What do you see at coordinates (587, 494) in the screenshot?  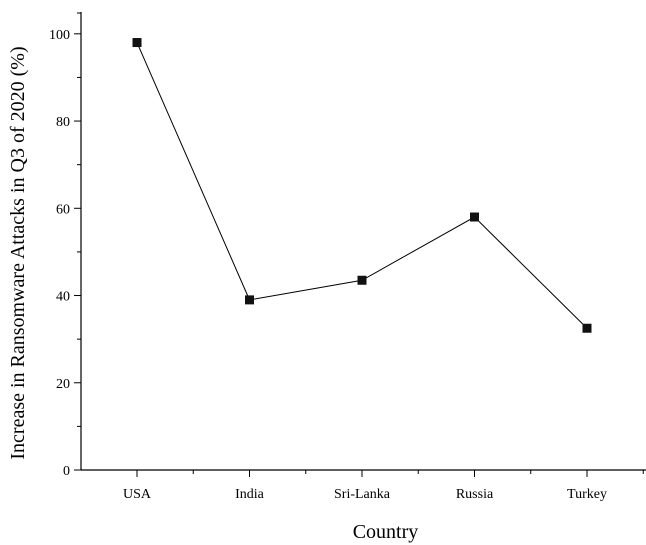 I see `x-tick-label: Turkey` at bounding box center [587, 494].